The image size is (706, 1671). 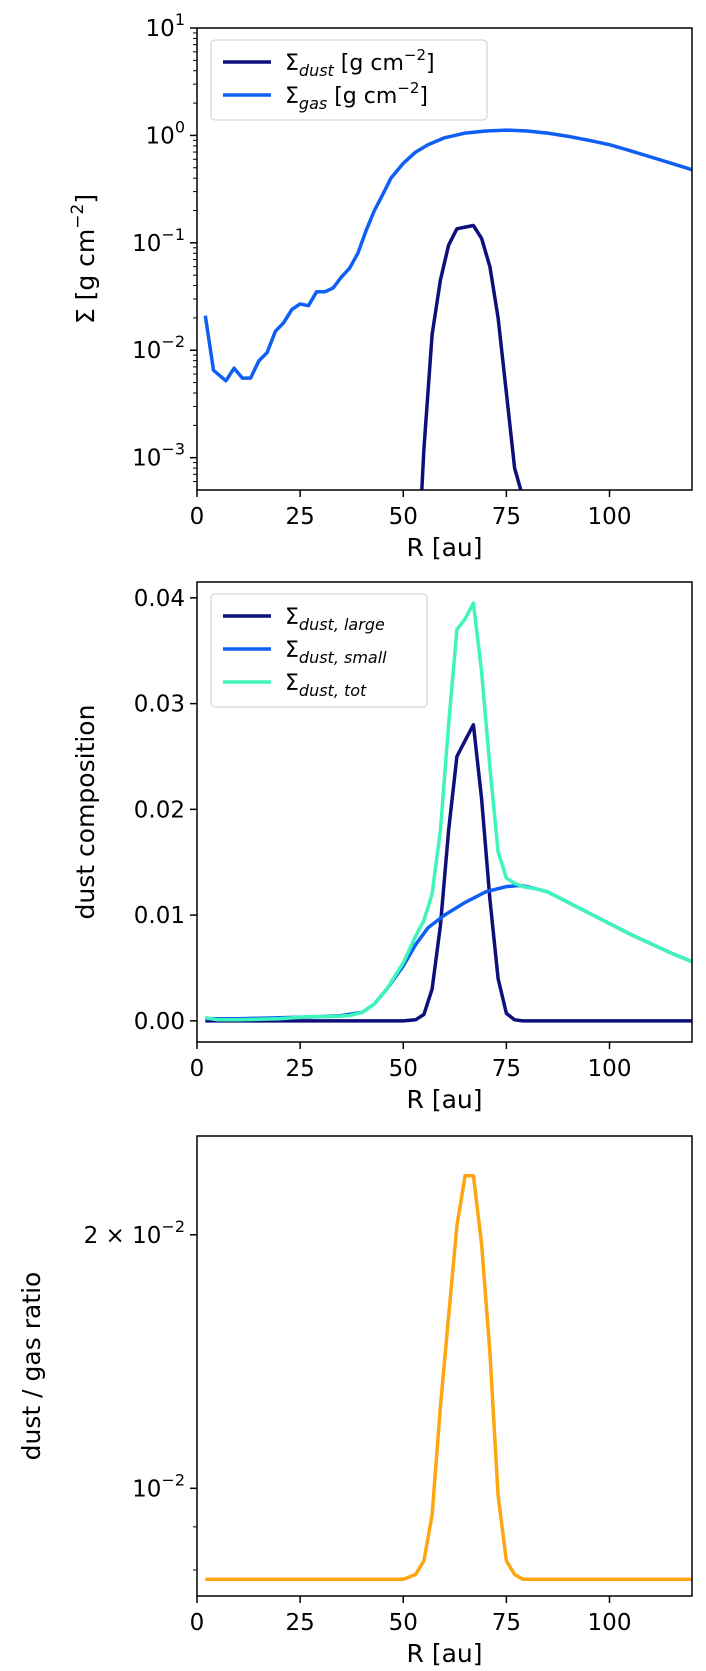 What do you see at coordinates (356, 96) in the screenshot?
I see `legend-entry-2: Σgas [g cm−2]` at bounding box center [356, 96].